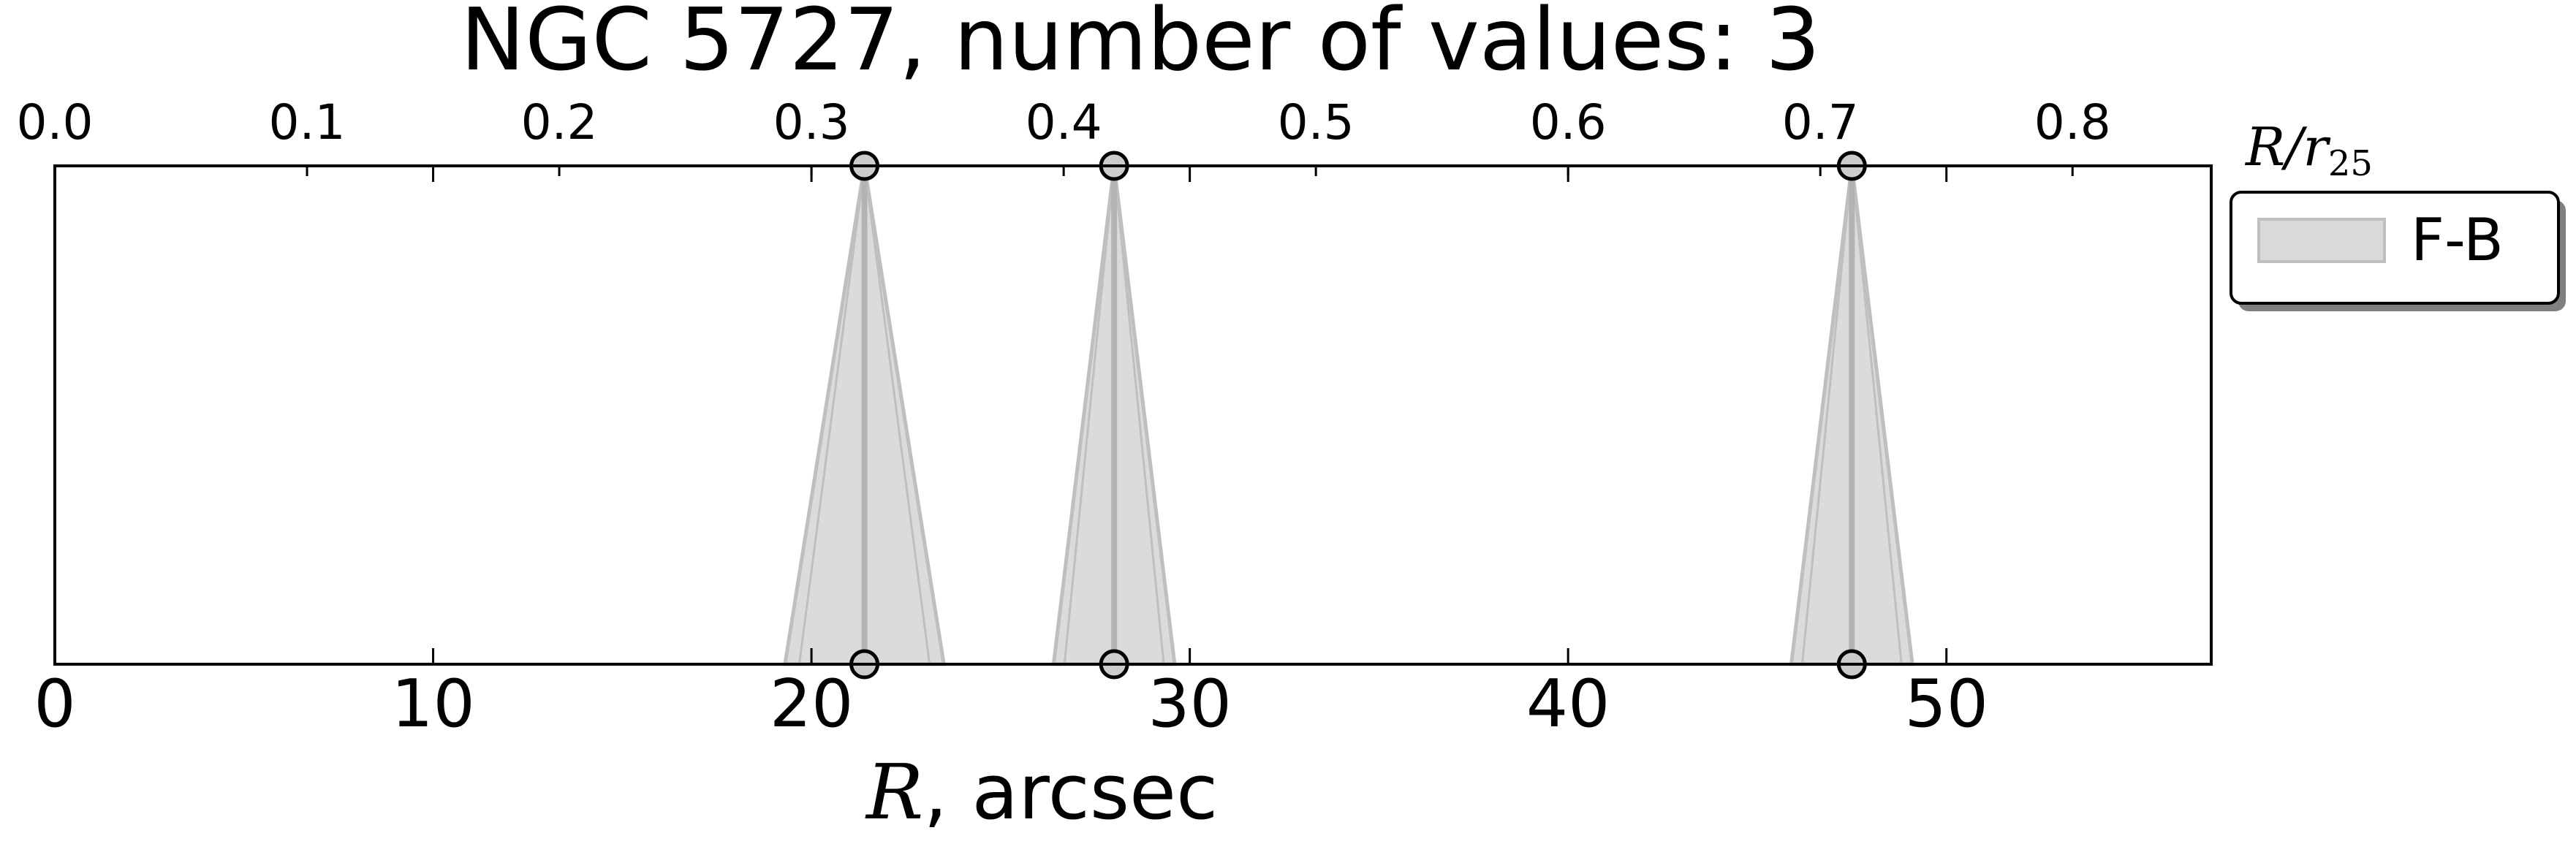  Describe the element at coordinates (433, 704) in the screenshot. I see `x-tick-label: 10` at that location.